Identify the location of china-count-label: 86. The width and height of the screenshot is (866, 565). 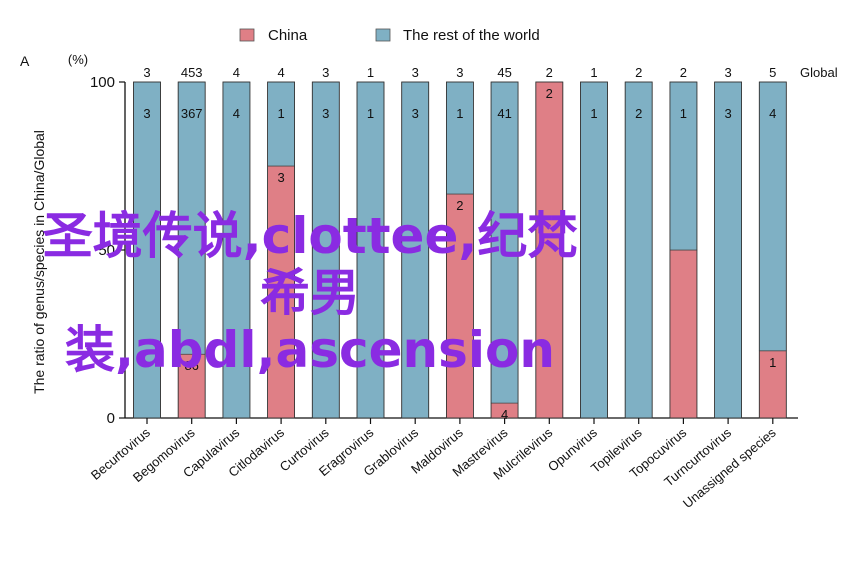
(191, 365).